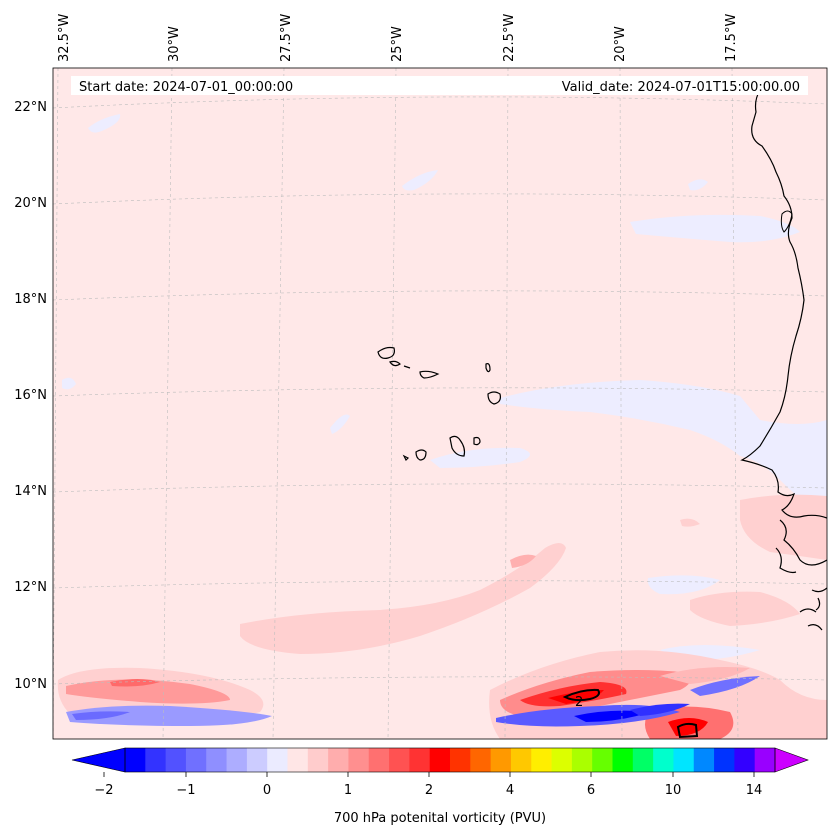 The image size is (837, 836). I want to click on neg-patch-northeast, so click(715, 228).